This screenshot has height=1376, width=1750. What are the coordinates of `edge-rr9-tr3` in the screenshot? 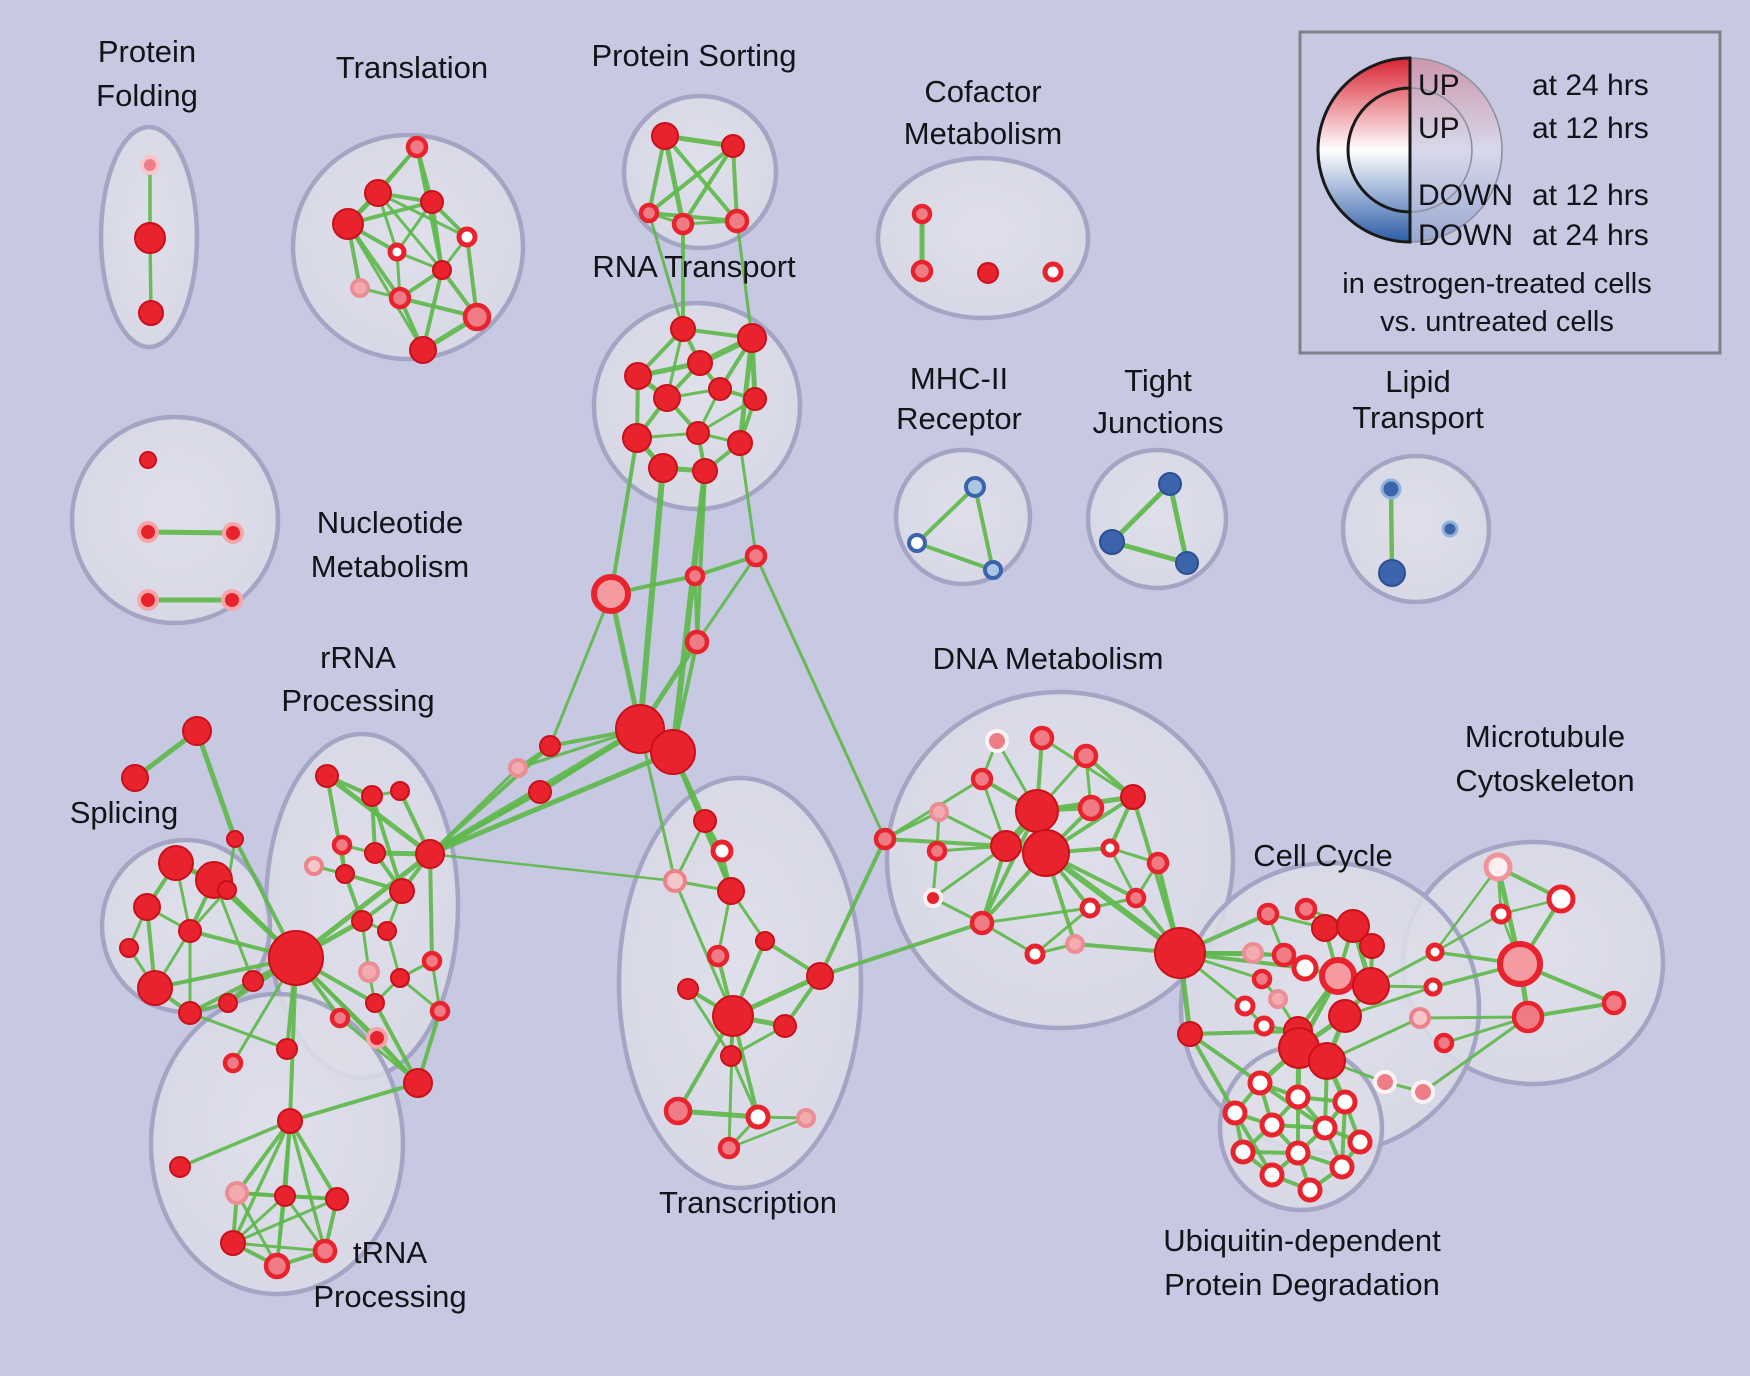 It's located at (552, 867).